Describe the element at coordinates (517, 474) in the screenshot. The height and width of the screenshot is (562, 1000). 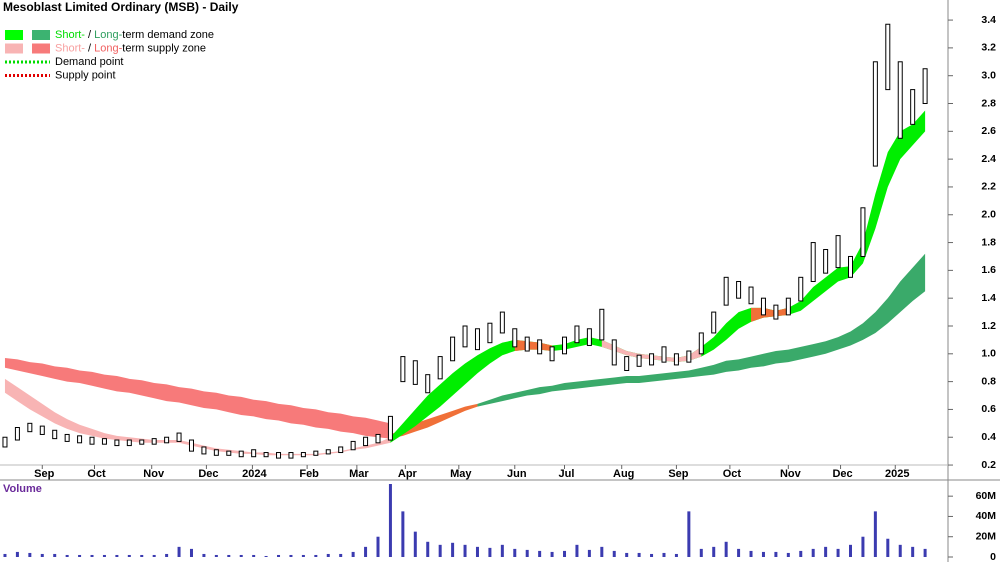
I see `x-tick-label: Jun` at that location.